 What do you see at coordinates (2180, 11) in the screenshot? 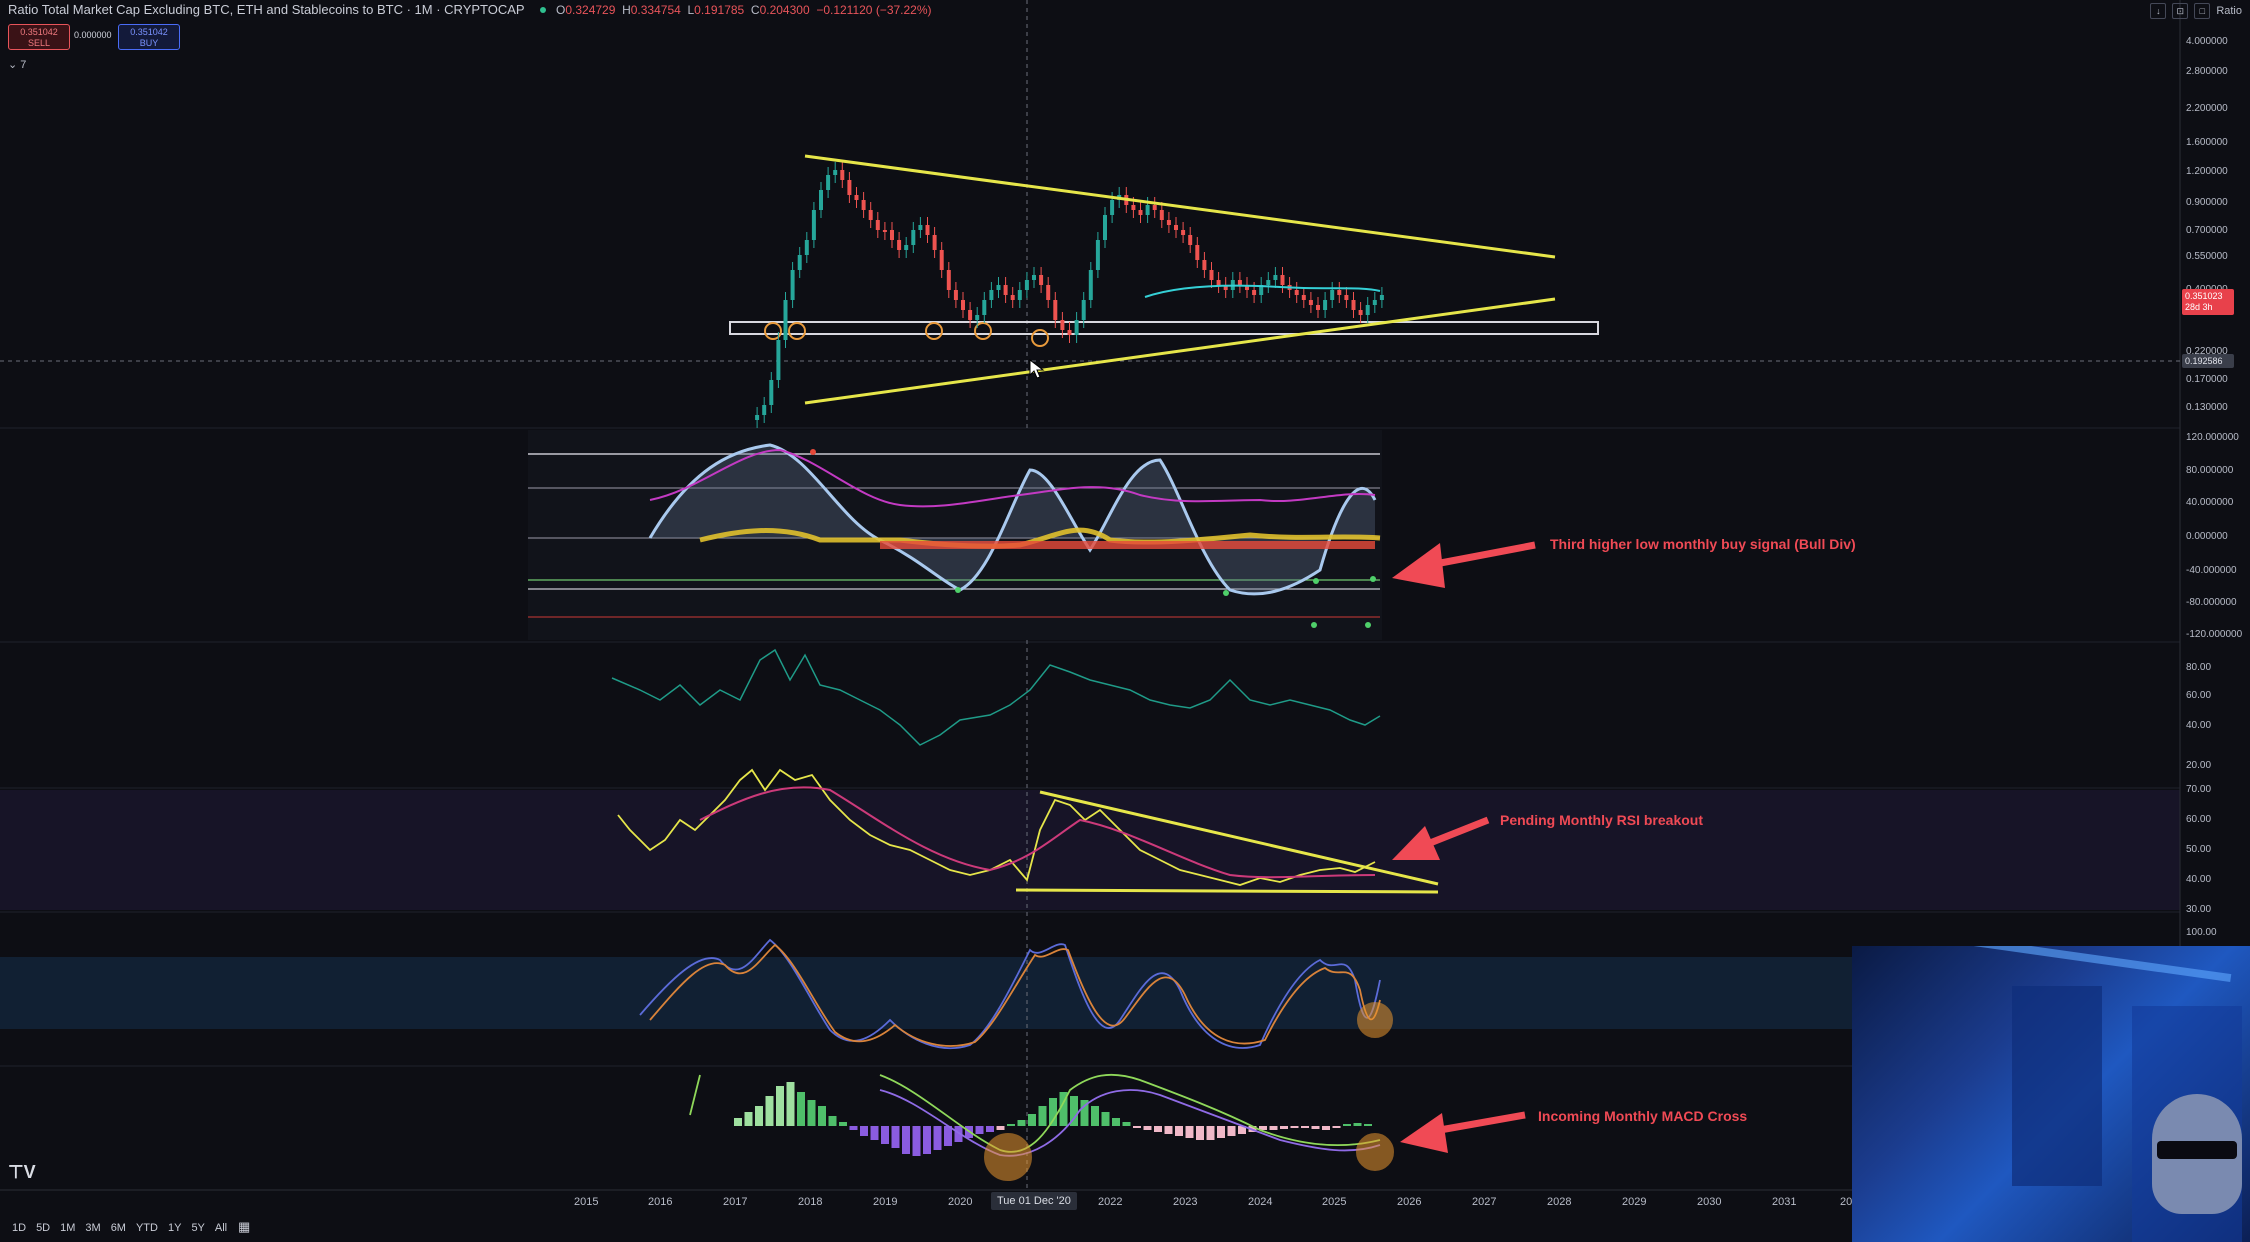
I see `camera-icon: ⊡` at bounding box center [2180, 11].